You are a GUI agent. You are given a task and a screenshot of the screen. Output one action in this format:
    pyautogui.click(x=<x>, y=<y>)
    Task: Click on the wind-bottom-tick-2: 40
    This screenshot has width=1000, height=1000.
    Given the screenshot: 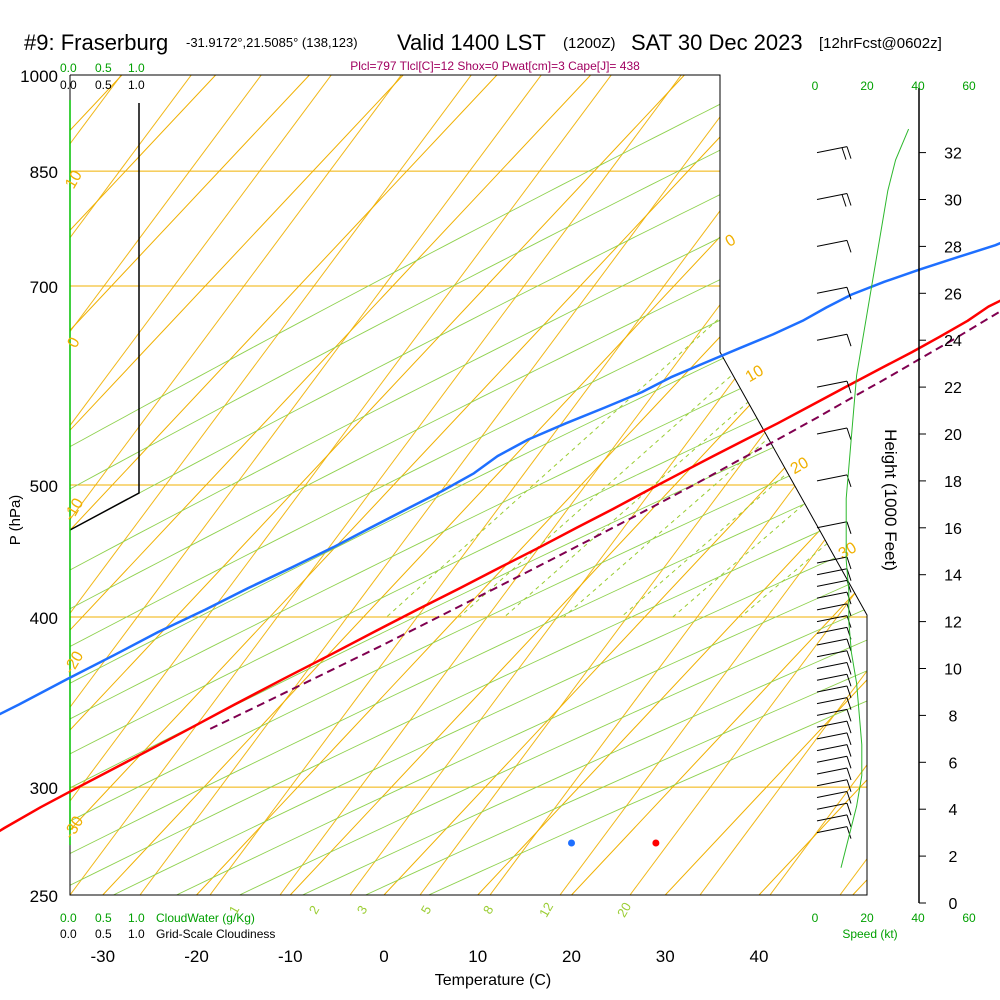 What is the action you would take?
    pyautogui.click(x=918, y=918)
    